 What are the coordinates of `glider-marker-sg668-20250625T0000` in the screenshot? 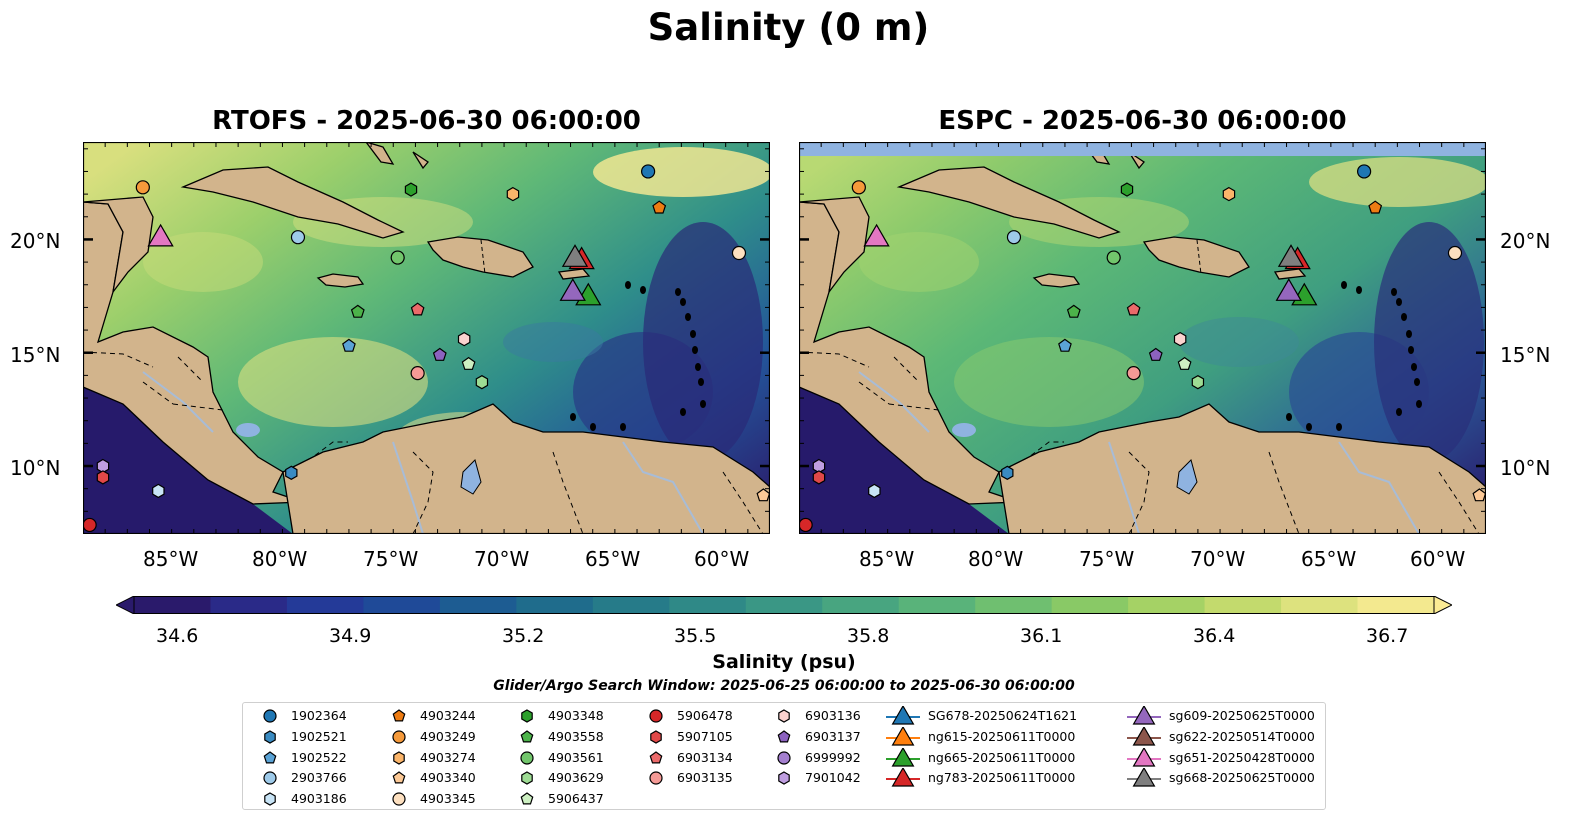 It's located at (1291, 255).